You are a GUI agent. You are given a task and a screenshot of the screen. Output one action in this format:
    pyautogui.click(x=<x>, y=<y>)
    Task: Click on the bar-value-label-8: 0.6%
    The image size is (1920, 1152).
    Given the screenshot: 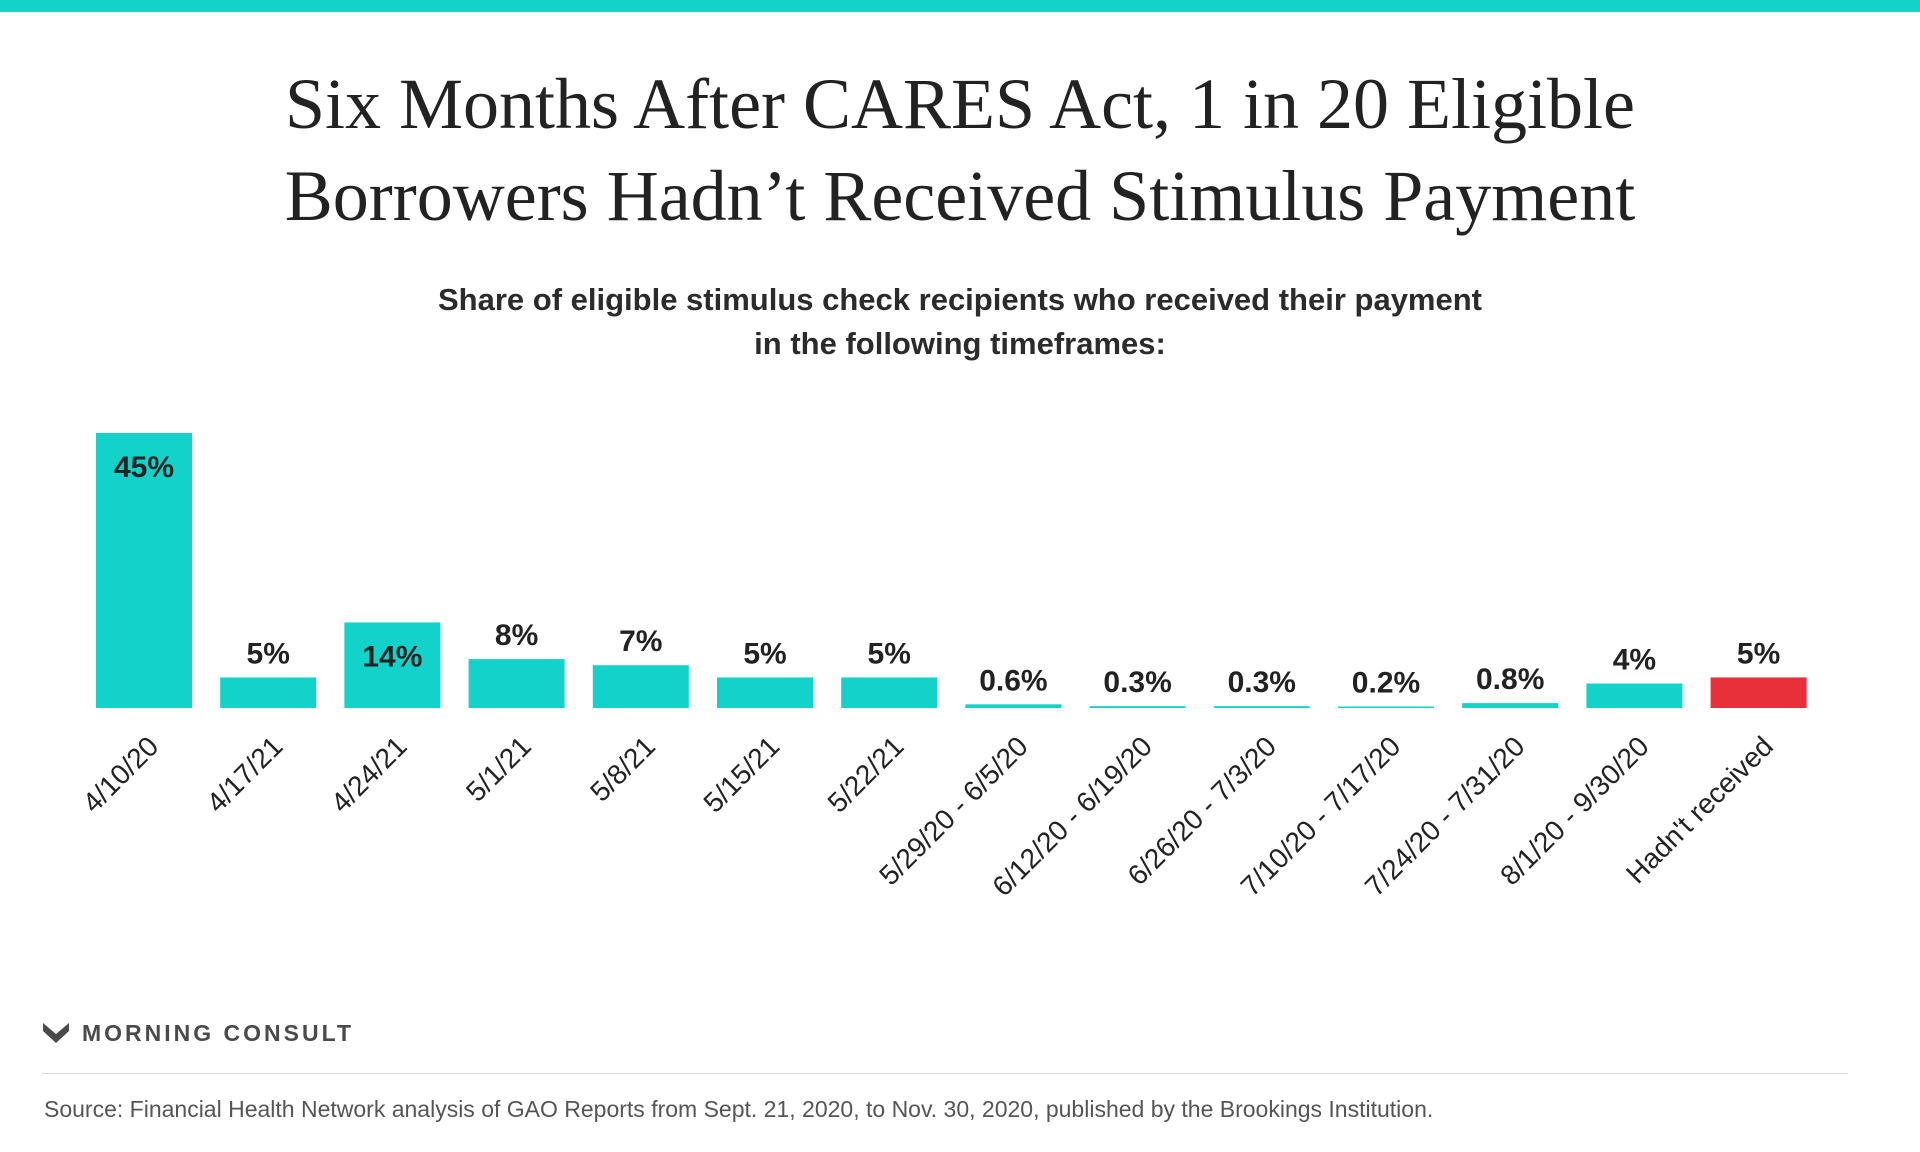 What is the action you would take?
    pyautogui.click(x=1013, y=680)
    